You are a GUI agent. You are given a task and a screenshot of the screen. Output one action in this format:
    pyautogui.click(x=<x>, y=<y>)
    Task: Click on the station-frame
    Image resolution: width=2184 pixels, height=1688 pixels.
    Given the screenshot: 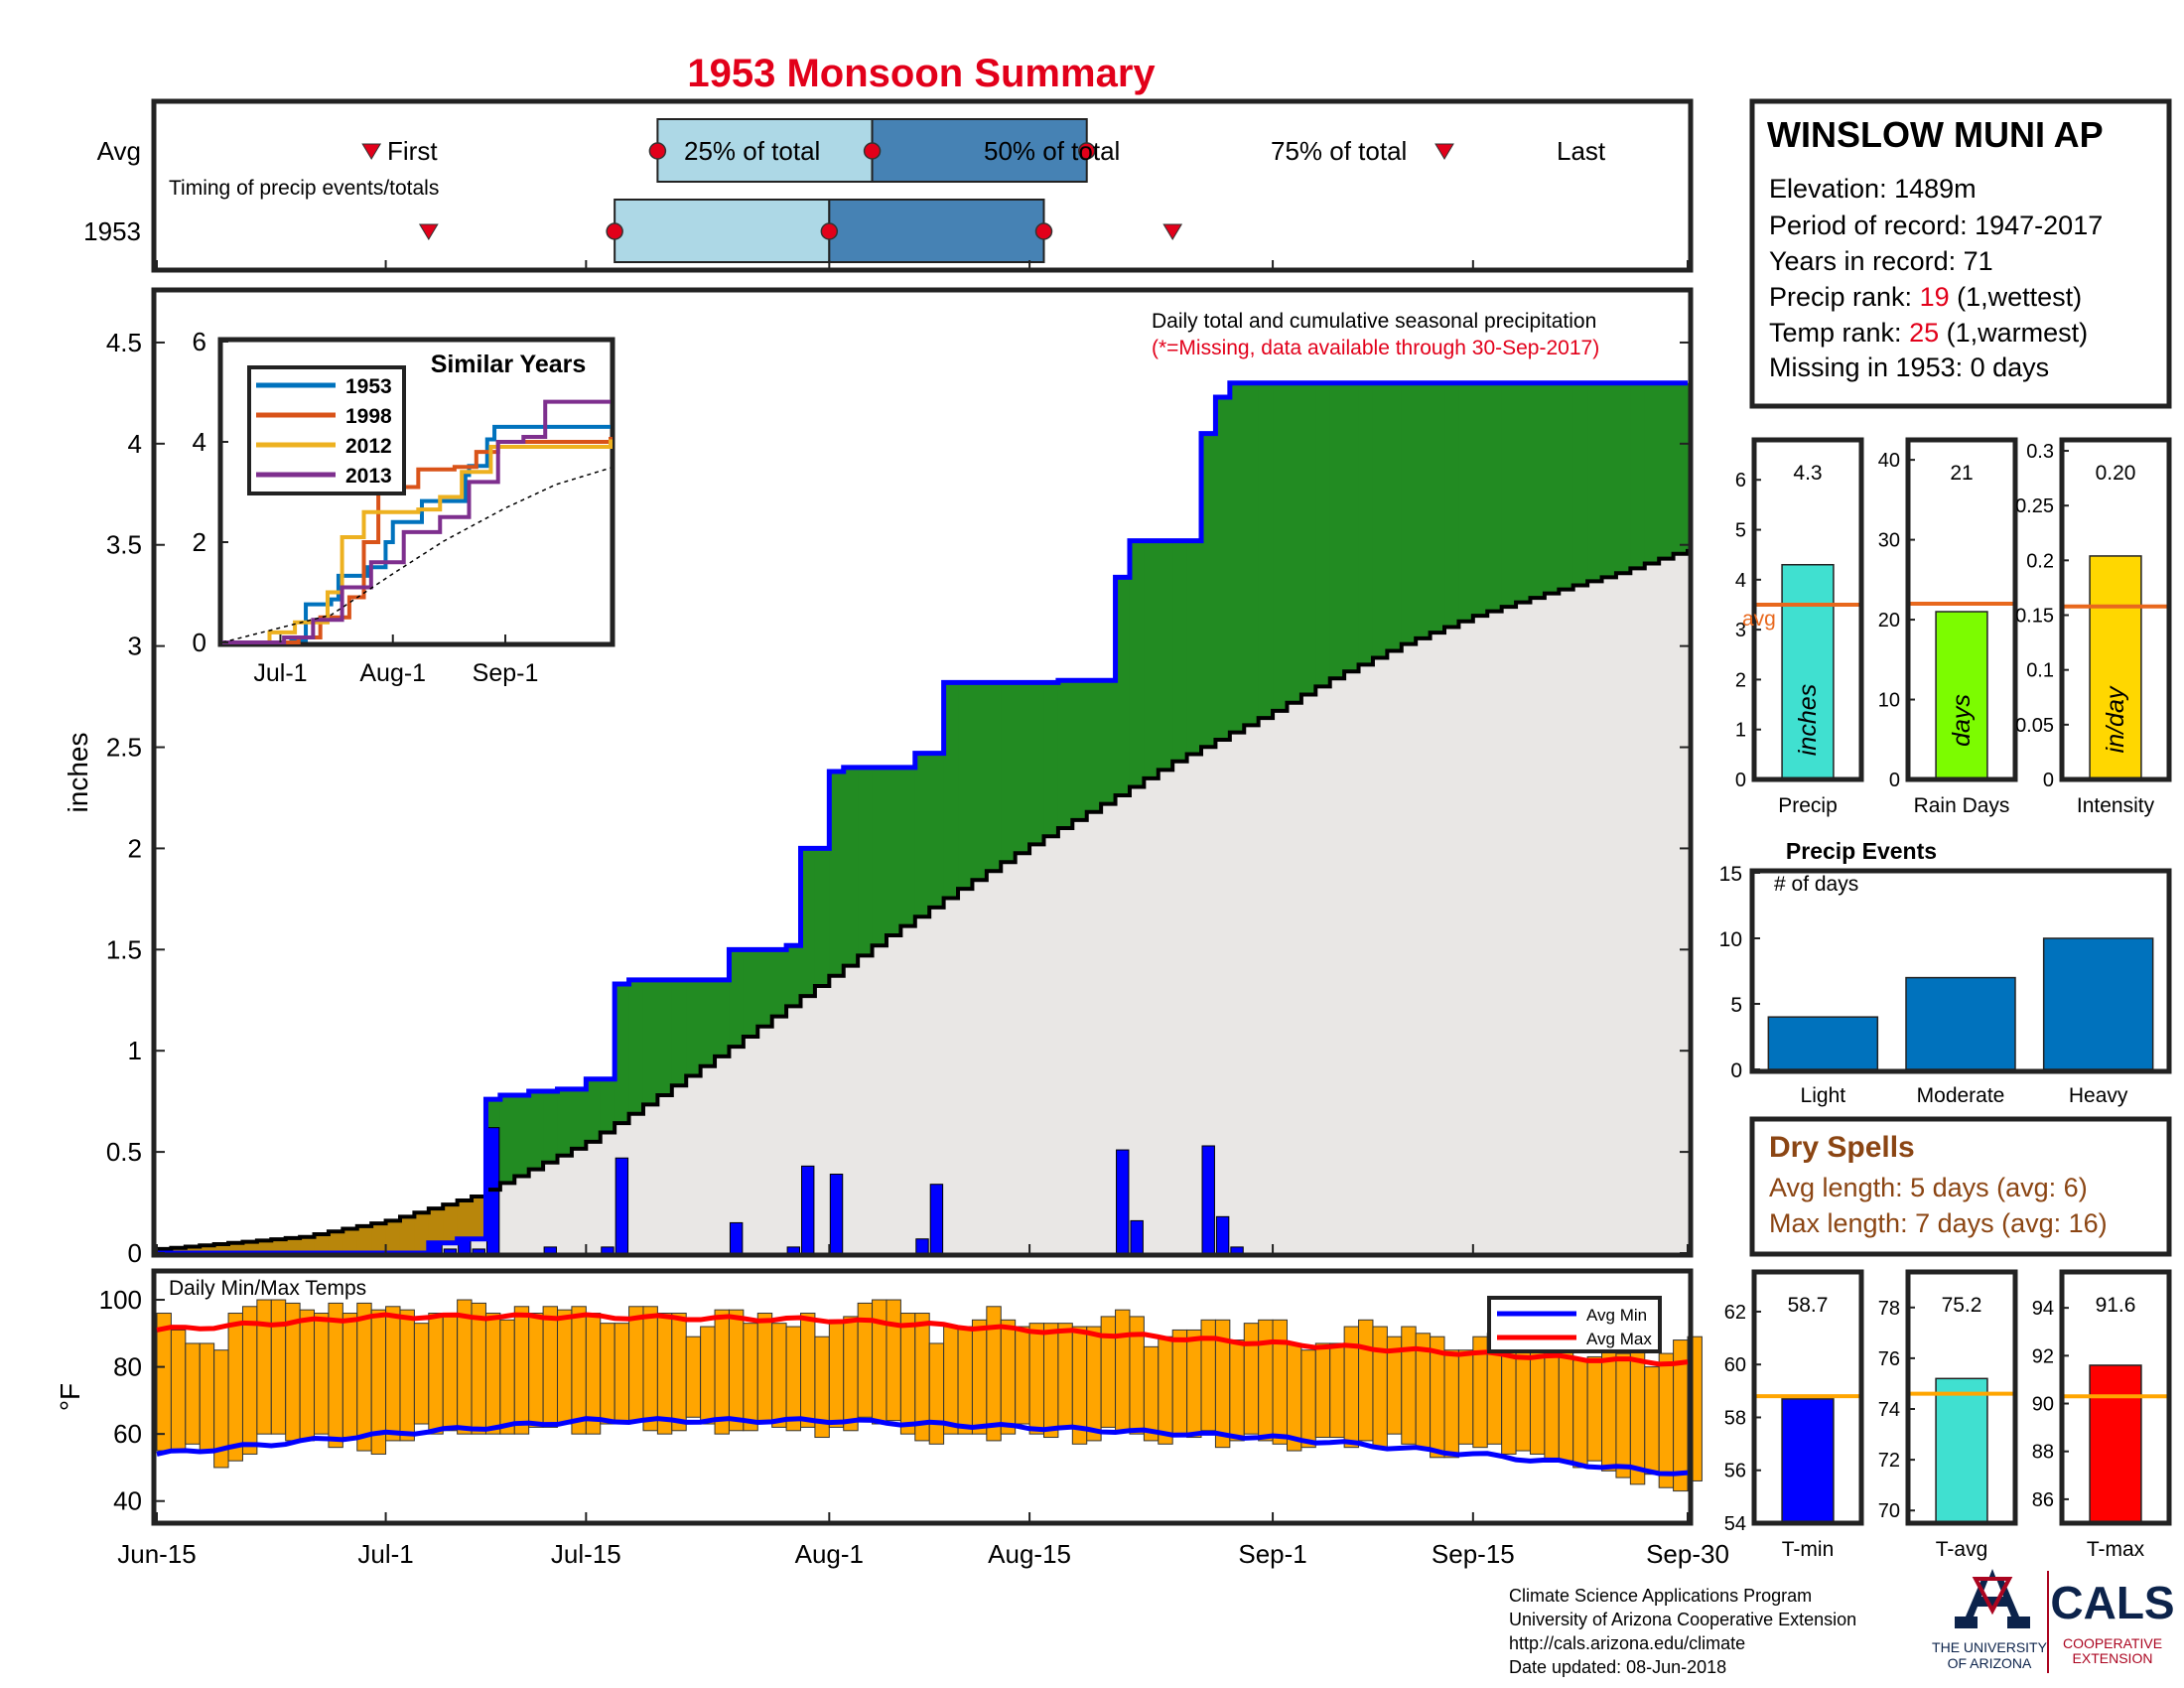 What is the action you would take?
    pyautogui.click(x=1960, y=253)
    